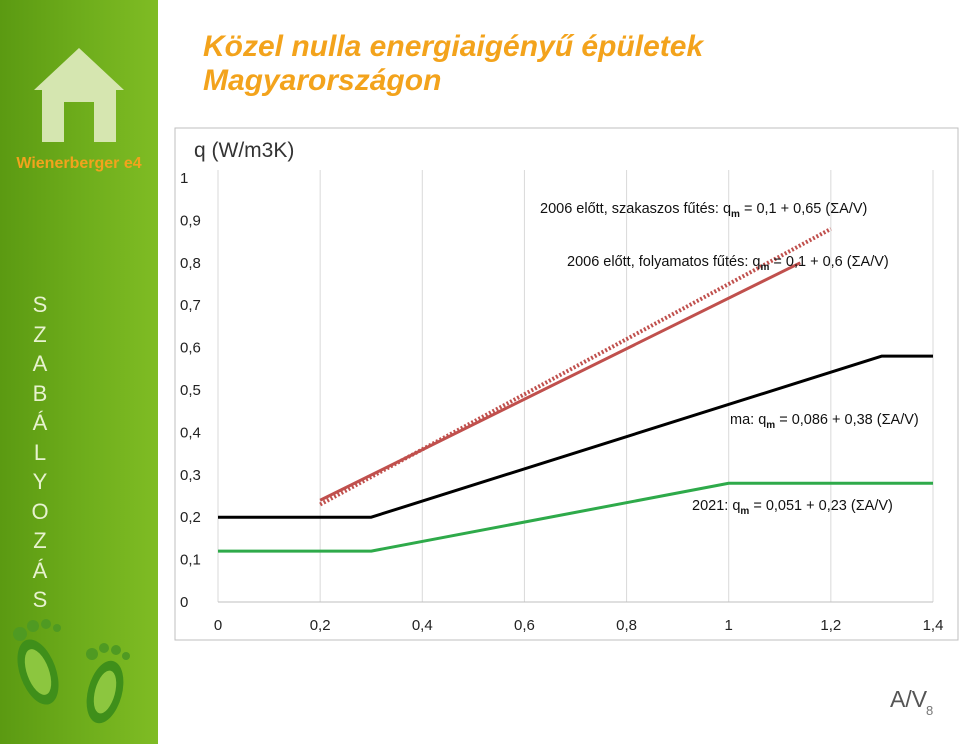 This screenshot has height=744, width=960. Describe the element at coordinates (830, 625) in the screenshot. I see `x-tick-label: 1,2` at that location.